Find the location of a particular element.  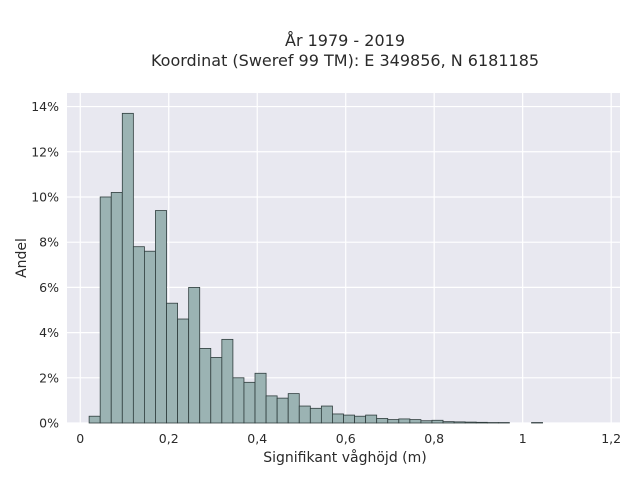

x-tick-label: 0,2 is located at coordinates (169, 438).